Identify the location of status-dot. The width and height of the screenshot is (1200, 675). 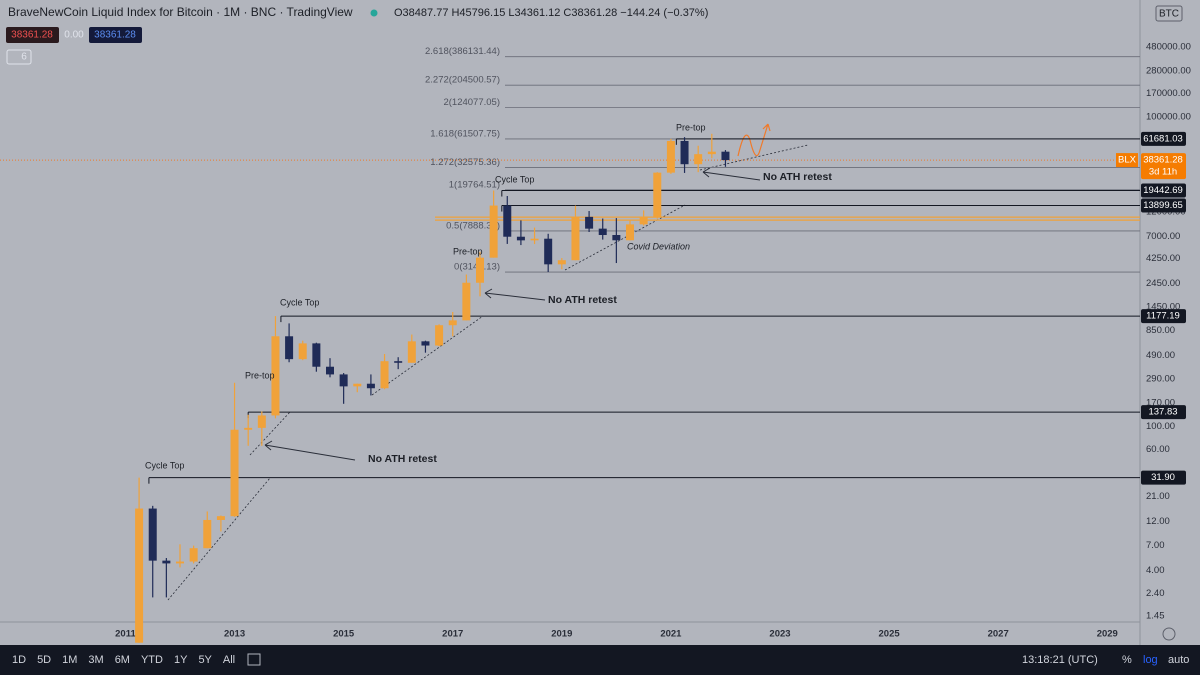
(374, 13).